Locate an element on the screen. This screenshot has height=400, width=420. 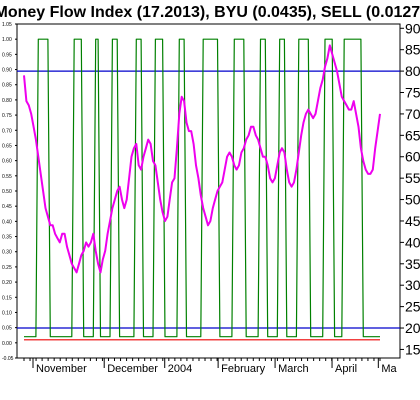
left-tick-label: 0.15 is located at coordinates (7, 298).